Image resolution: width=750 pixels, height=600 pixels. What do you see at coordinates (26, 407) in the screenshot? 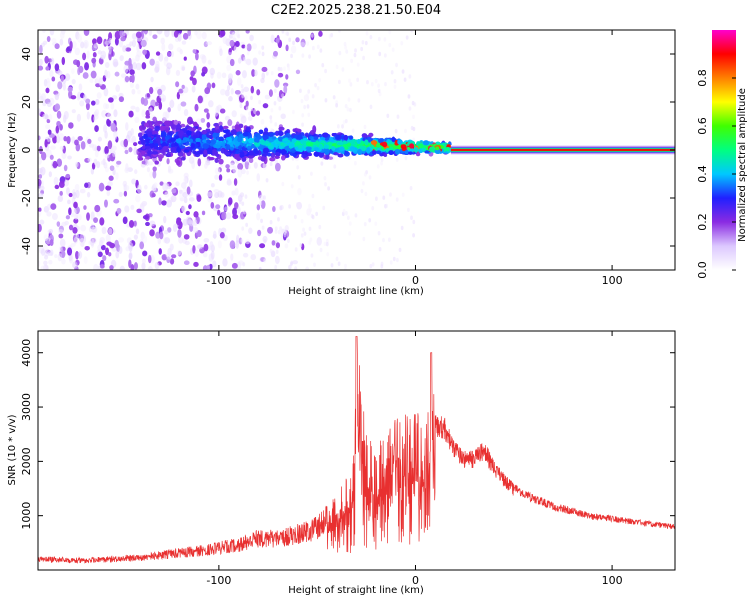
I see `y-tick-label: 3000` at bounding box center [26, 407].